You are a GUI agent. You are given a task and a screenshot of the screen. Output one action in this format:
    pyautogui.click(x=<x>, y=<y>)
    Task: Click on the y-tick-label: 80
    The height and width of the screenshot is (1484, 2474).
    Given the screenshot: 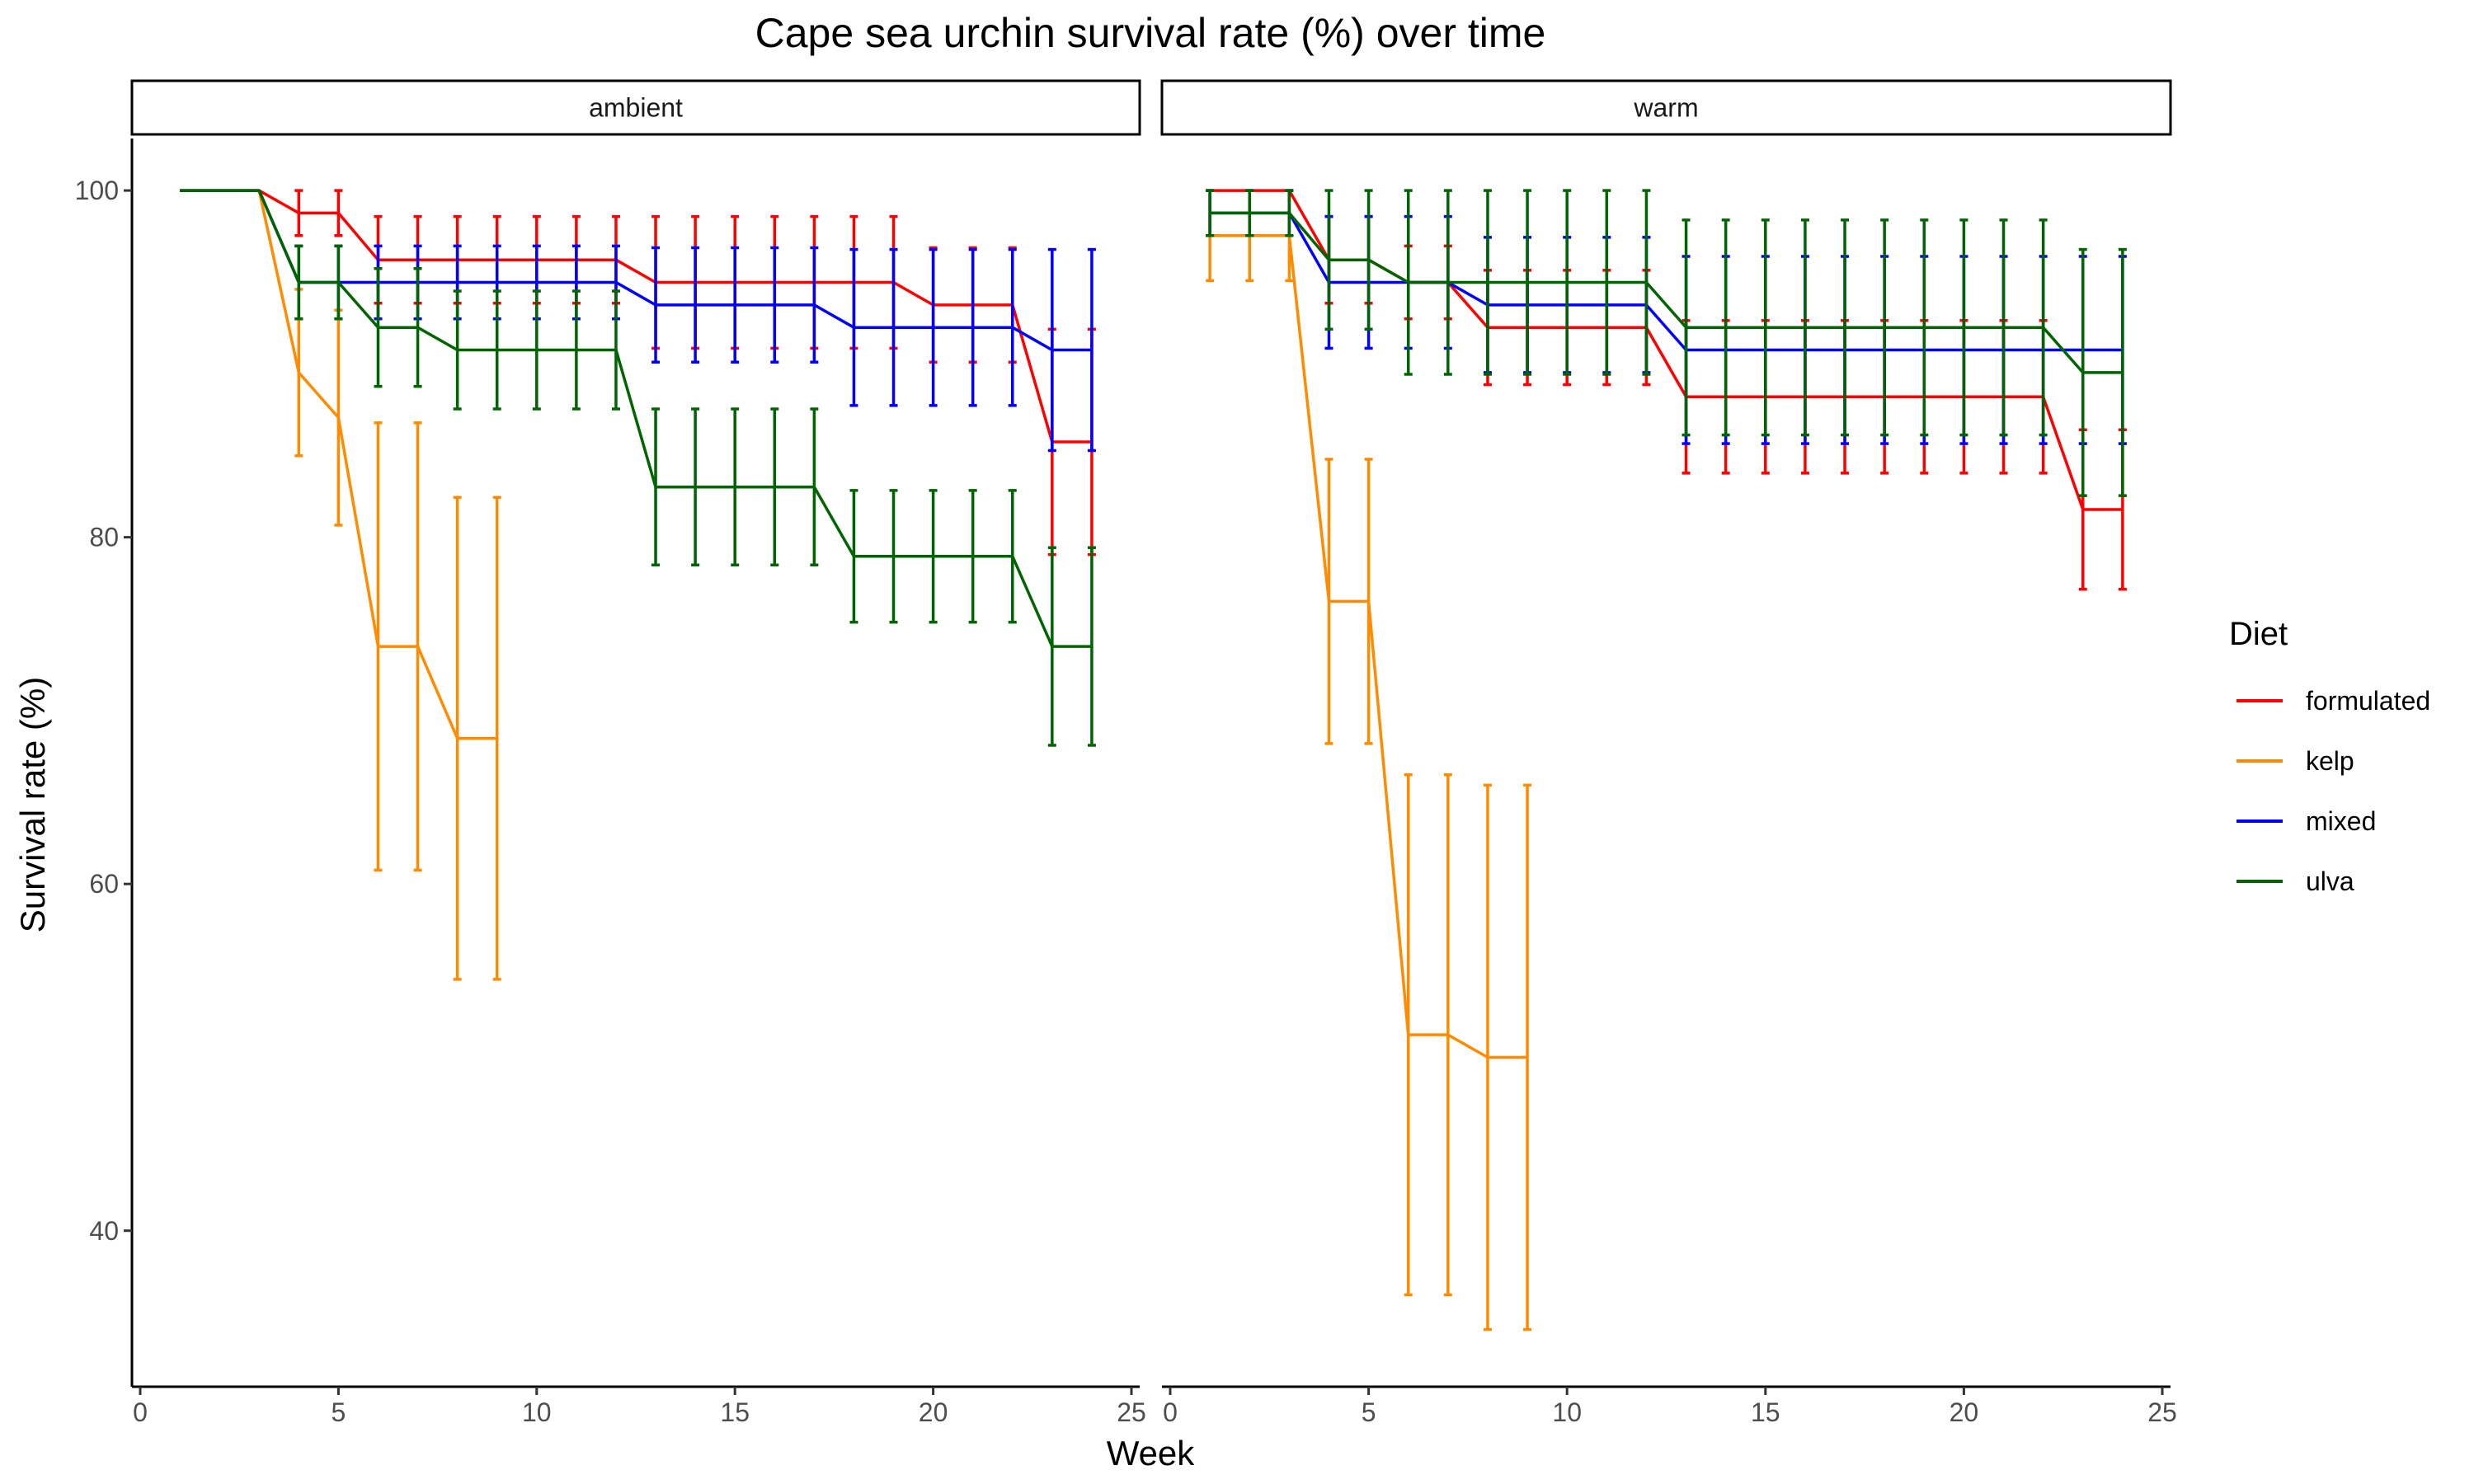 What is the action you would take?
    pyautogui.click(x=104, y=537)
    